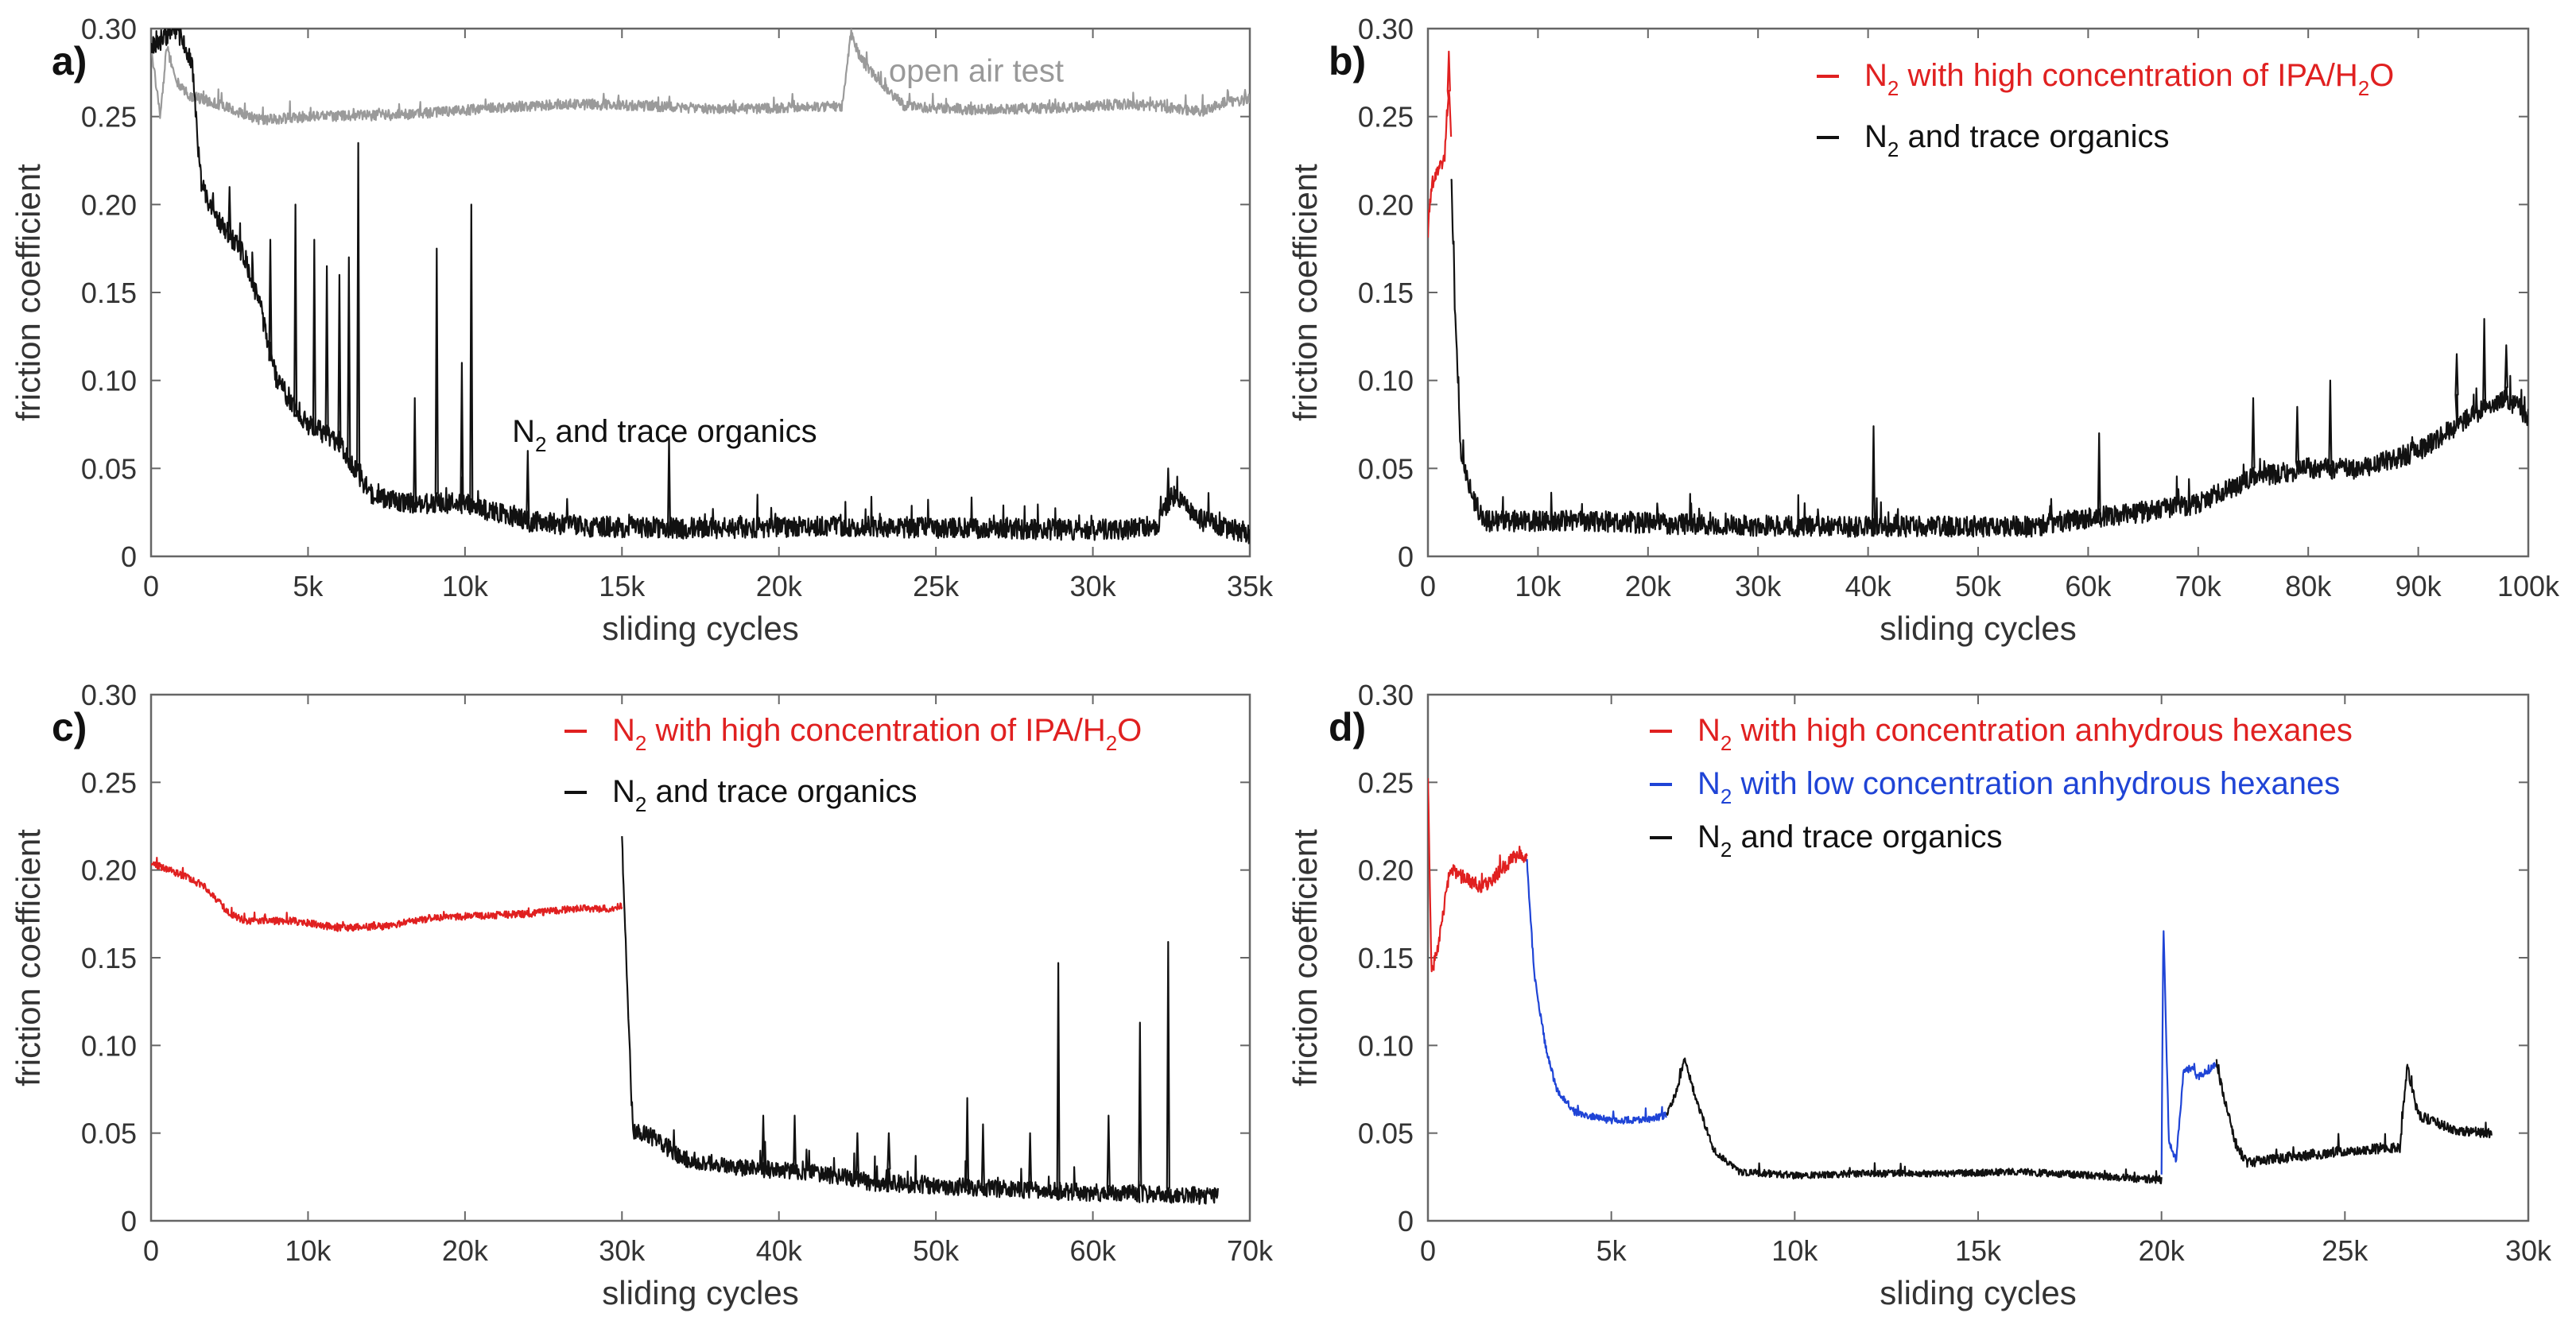  I want to click on panel-label: a), so click(70, 61).